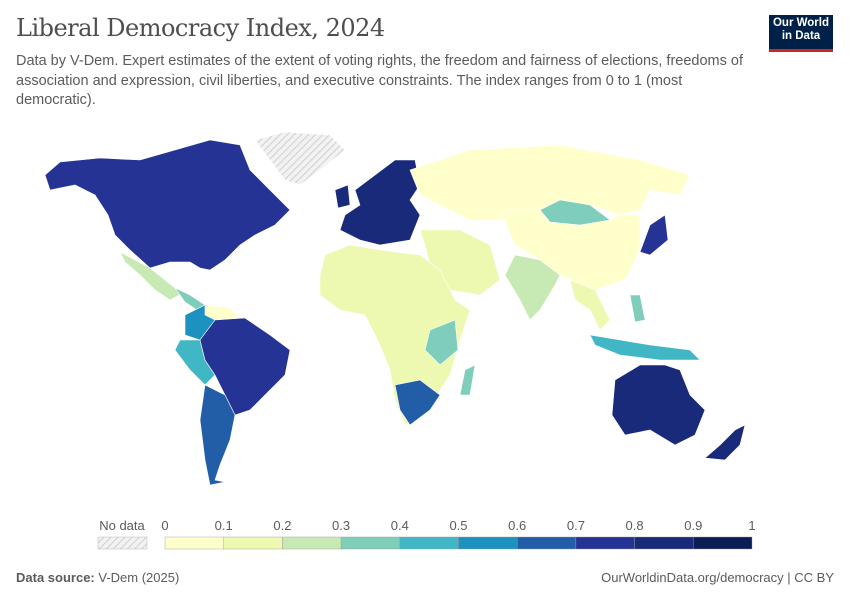  What do you see at coordinates (590, 305) in the screenshot?
I see `region-southeast-asia` at bounding box center [590, 305].